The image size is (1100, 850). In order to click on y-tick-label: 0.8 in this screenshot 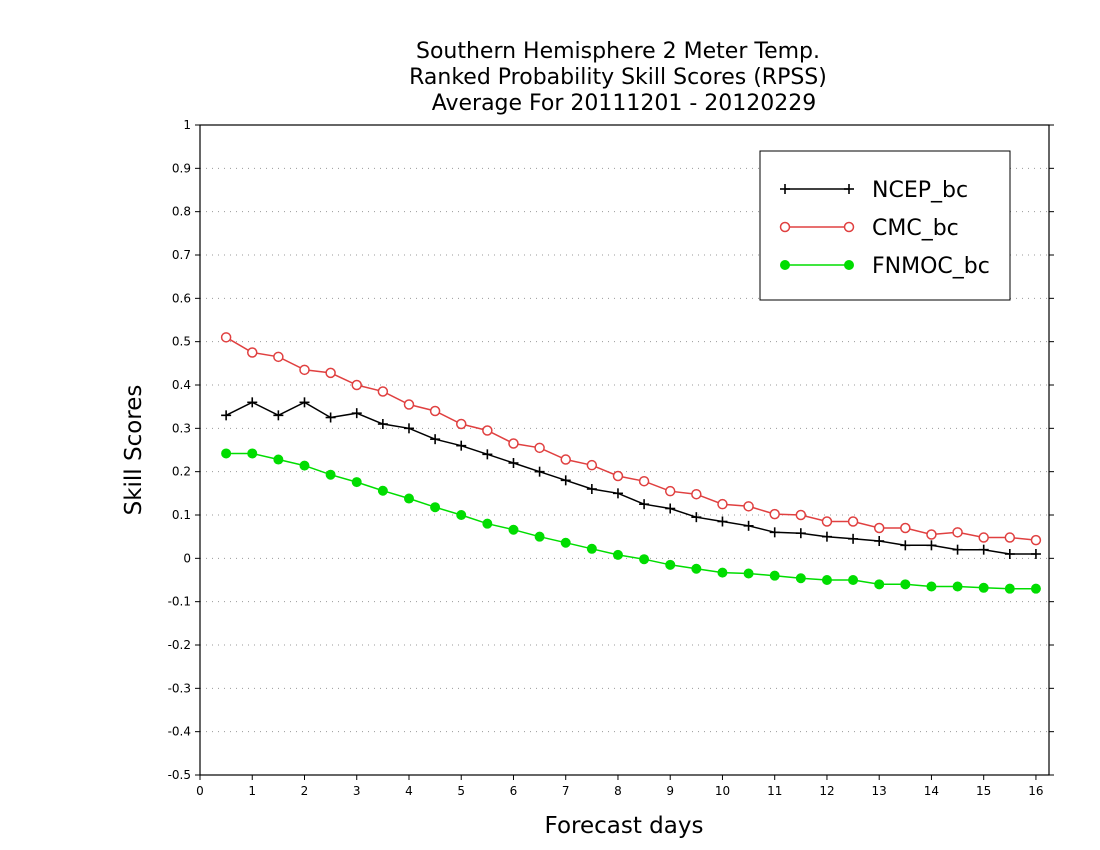, I will do `click(181, 212)`.